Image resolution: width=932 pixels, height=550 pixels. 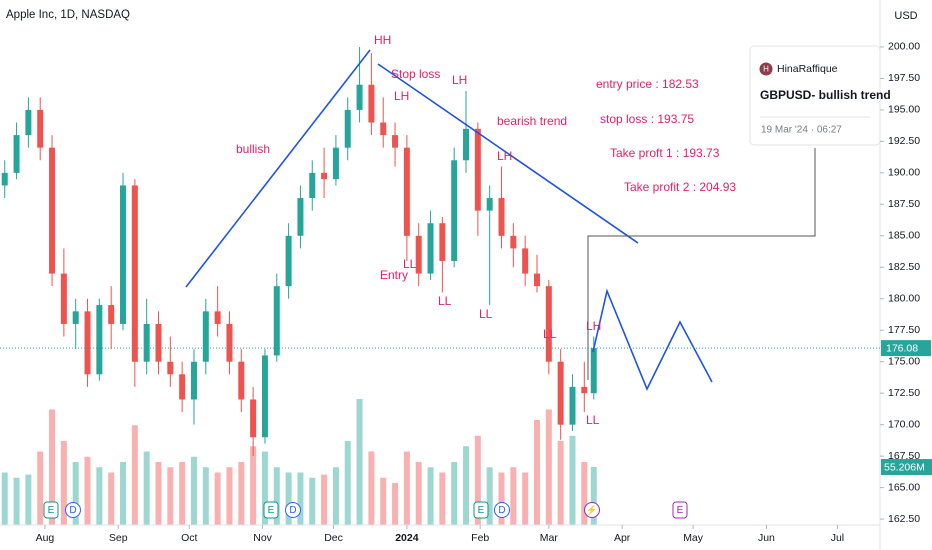 What do you see at coordinates (904, 47) in the screenshot?
I see `y-tick-label: 200.00` at bounding box center [904, 47].